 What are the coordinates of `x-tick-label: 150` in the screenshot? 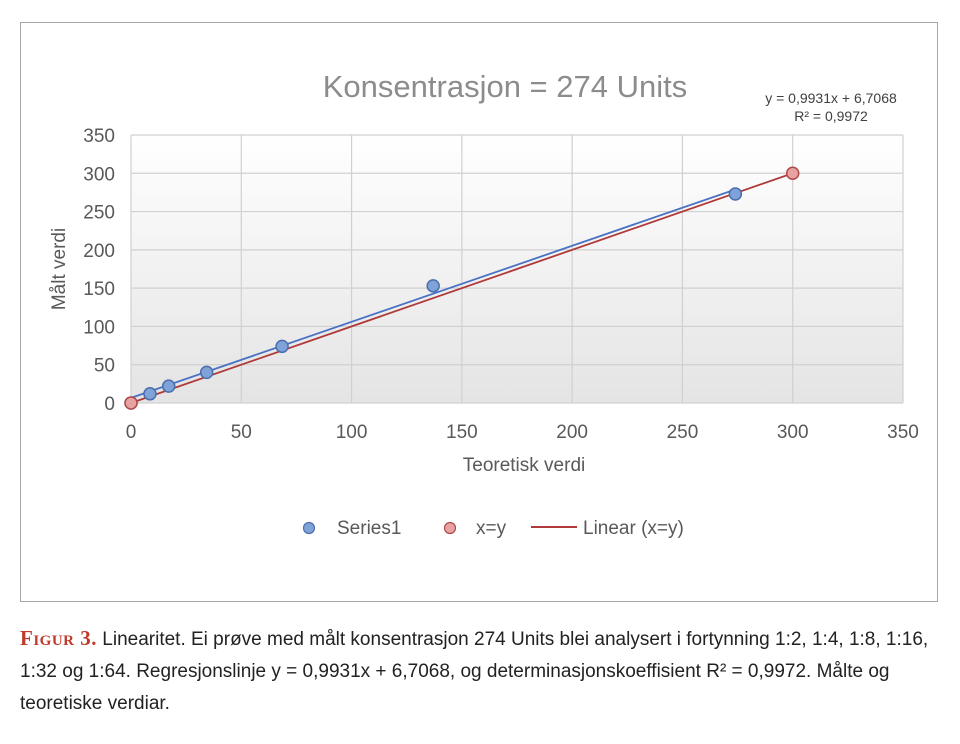 It's located at (462, 432).